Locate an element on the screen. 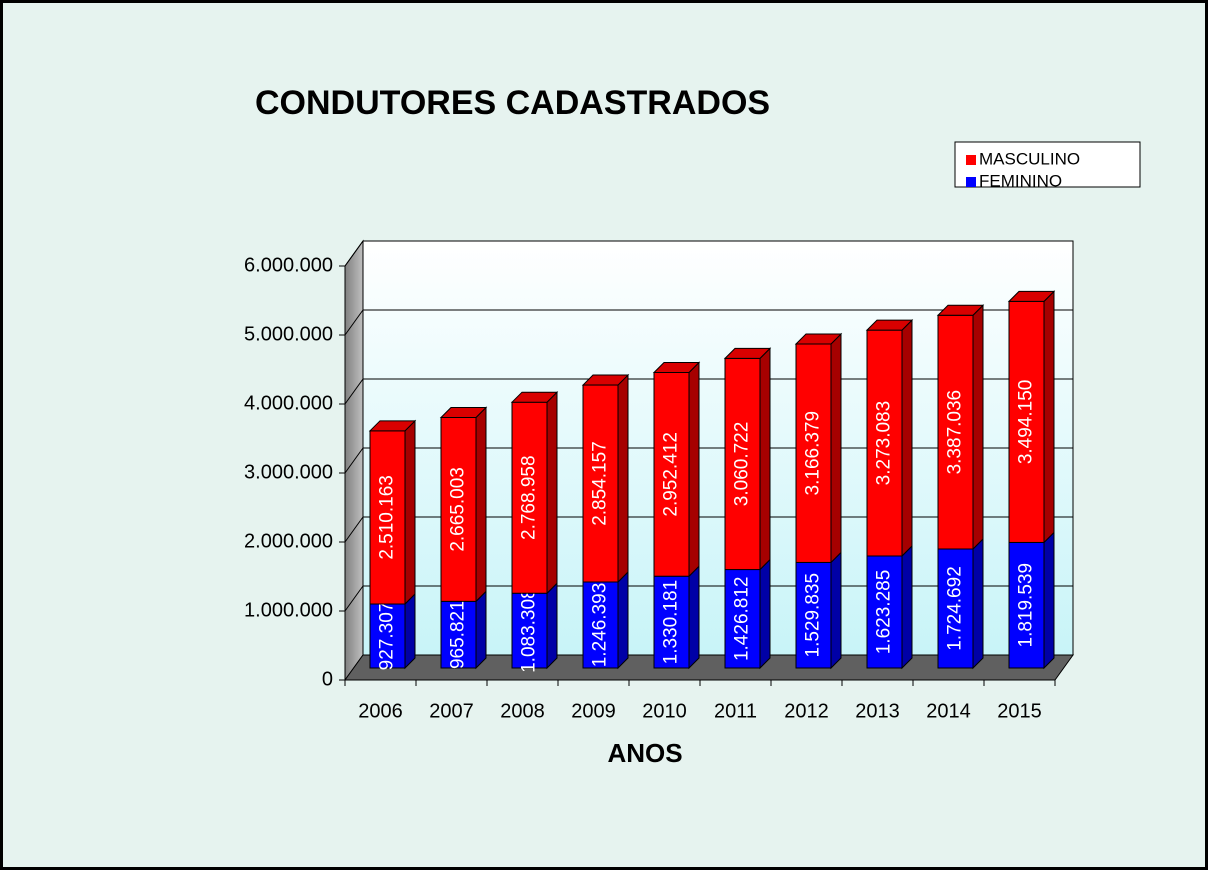 The height and width of the screenshot is (870, 1208). y-tick-label: 6.000.000 is located at coordinates (288, 265).